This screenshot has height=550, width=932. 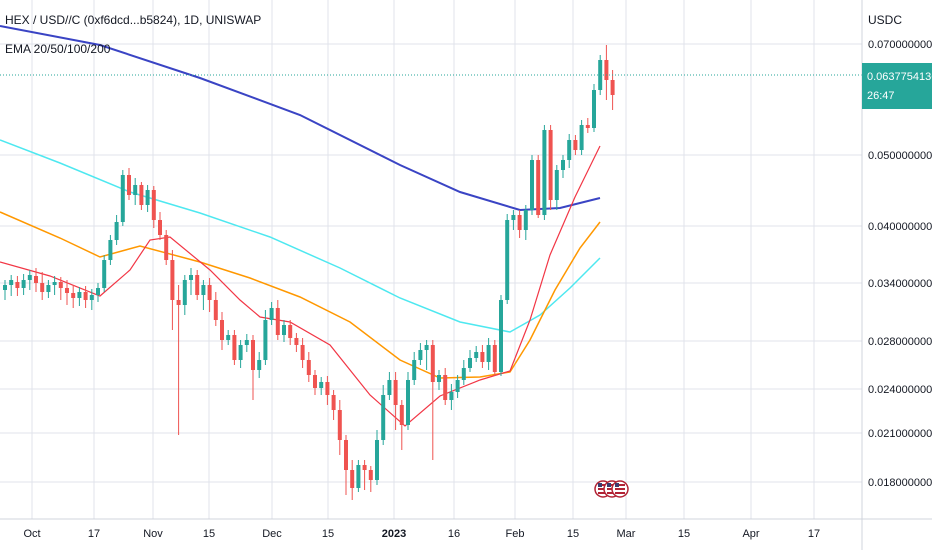 What do you see at coordinates (900, 156) in the screenshot?
I see `price-tick-label: 0.0500000000` at bounding box center [900, 156].